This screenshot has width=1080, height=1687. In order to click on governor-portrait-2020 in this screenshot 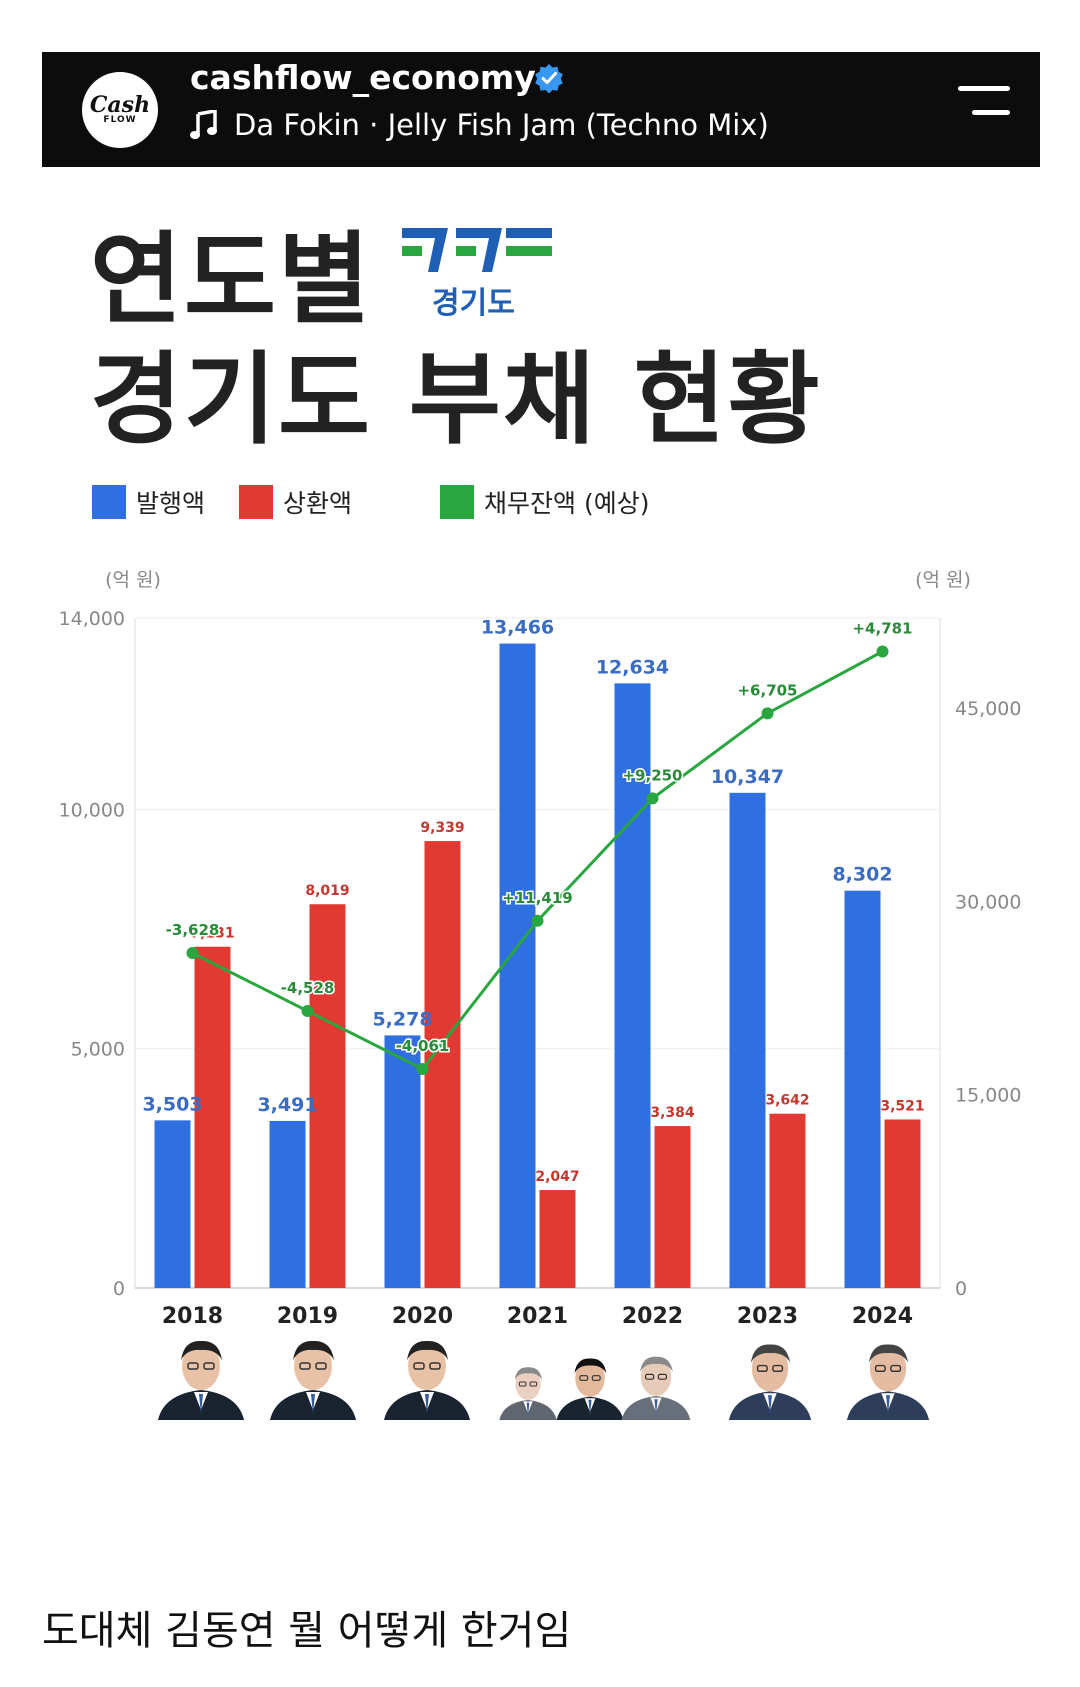, I will do `click(427, 1375)`.